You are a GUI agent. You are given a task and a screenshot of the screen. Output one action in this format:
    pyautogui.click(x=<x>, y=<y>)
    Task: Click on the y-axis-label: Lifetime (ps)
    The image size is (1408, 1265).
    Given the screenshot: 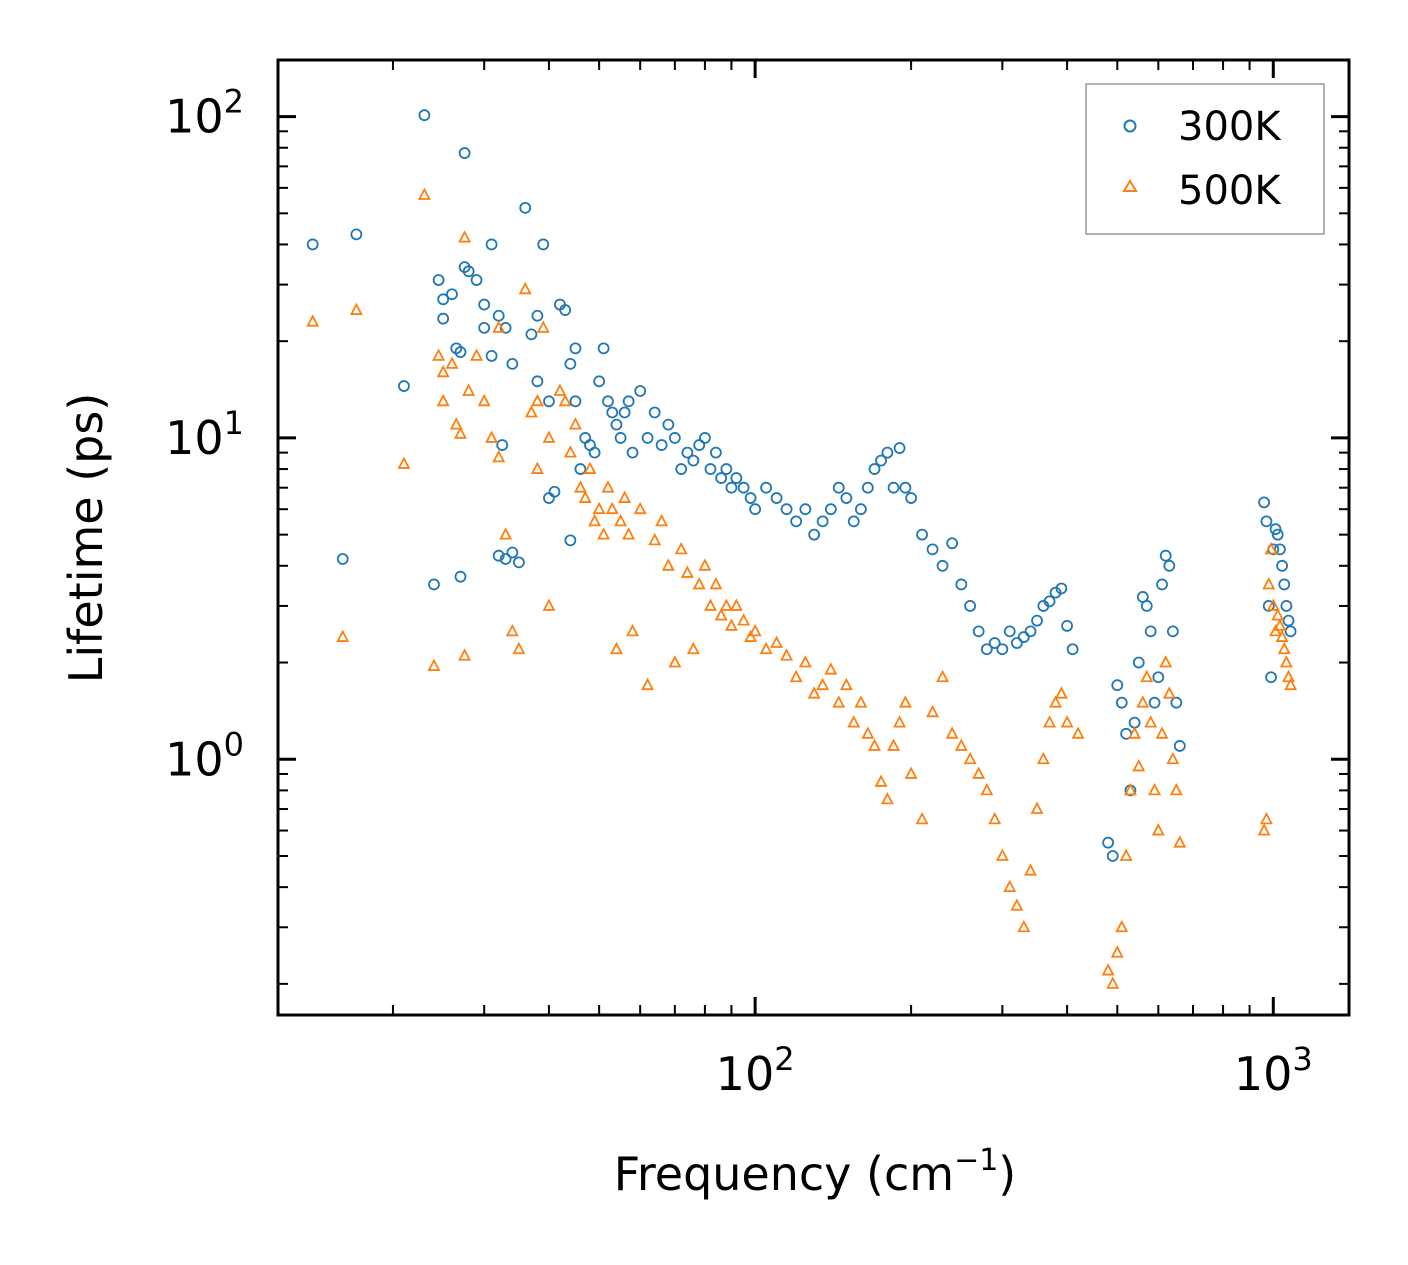 What is the action you would take?
    pyautogui.click(x=86, y=538)
    